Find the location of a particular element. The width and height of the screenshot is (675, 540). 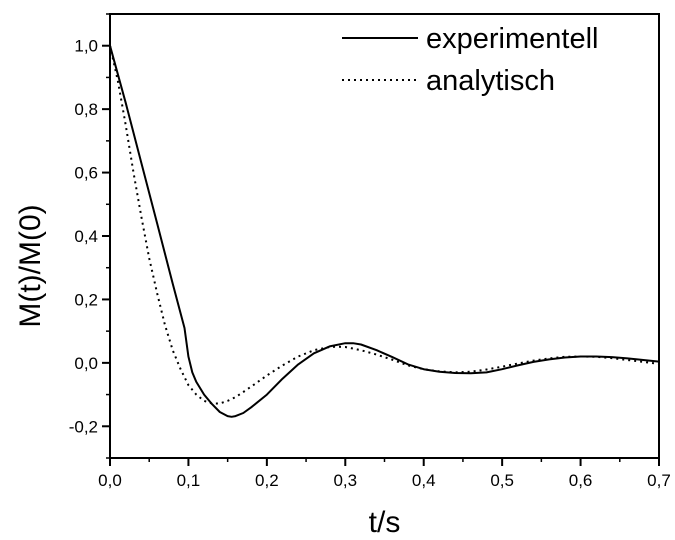

y-tick-label: -0,2 is located at coordinates (83, 426).